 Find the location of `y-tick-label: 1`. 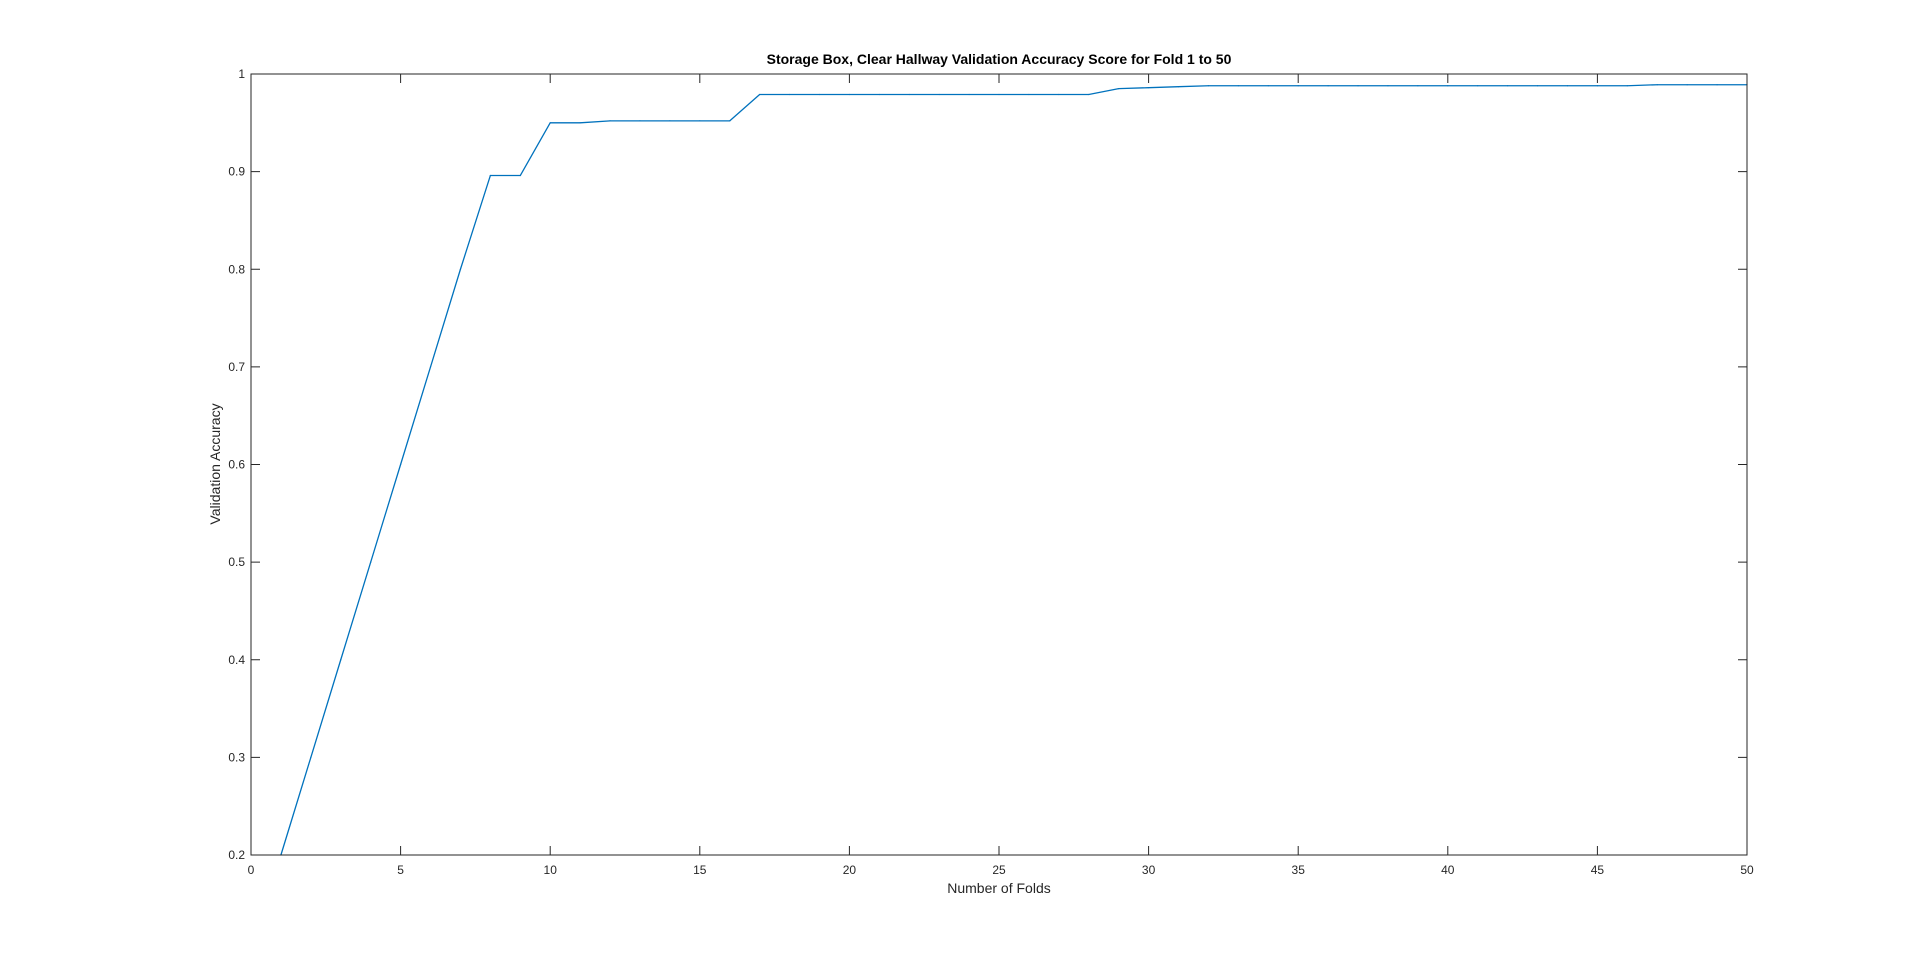

y-tick-label: 1 is located at coordinates (241, 74).